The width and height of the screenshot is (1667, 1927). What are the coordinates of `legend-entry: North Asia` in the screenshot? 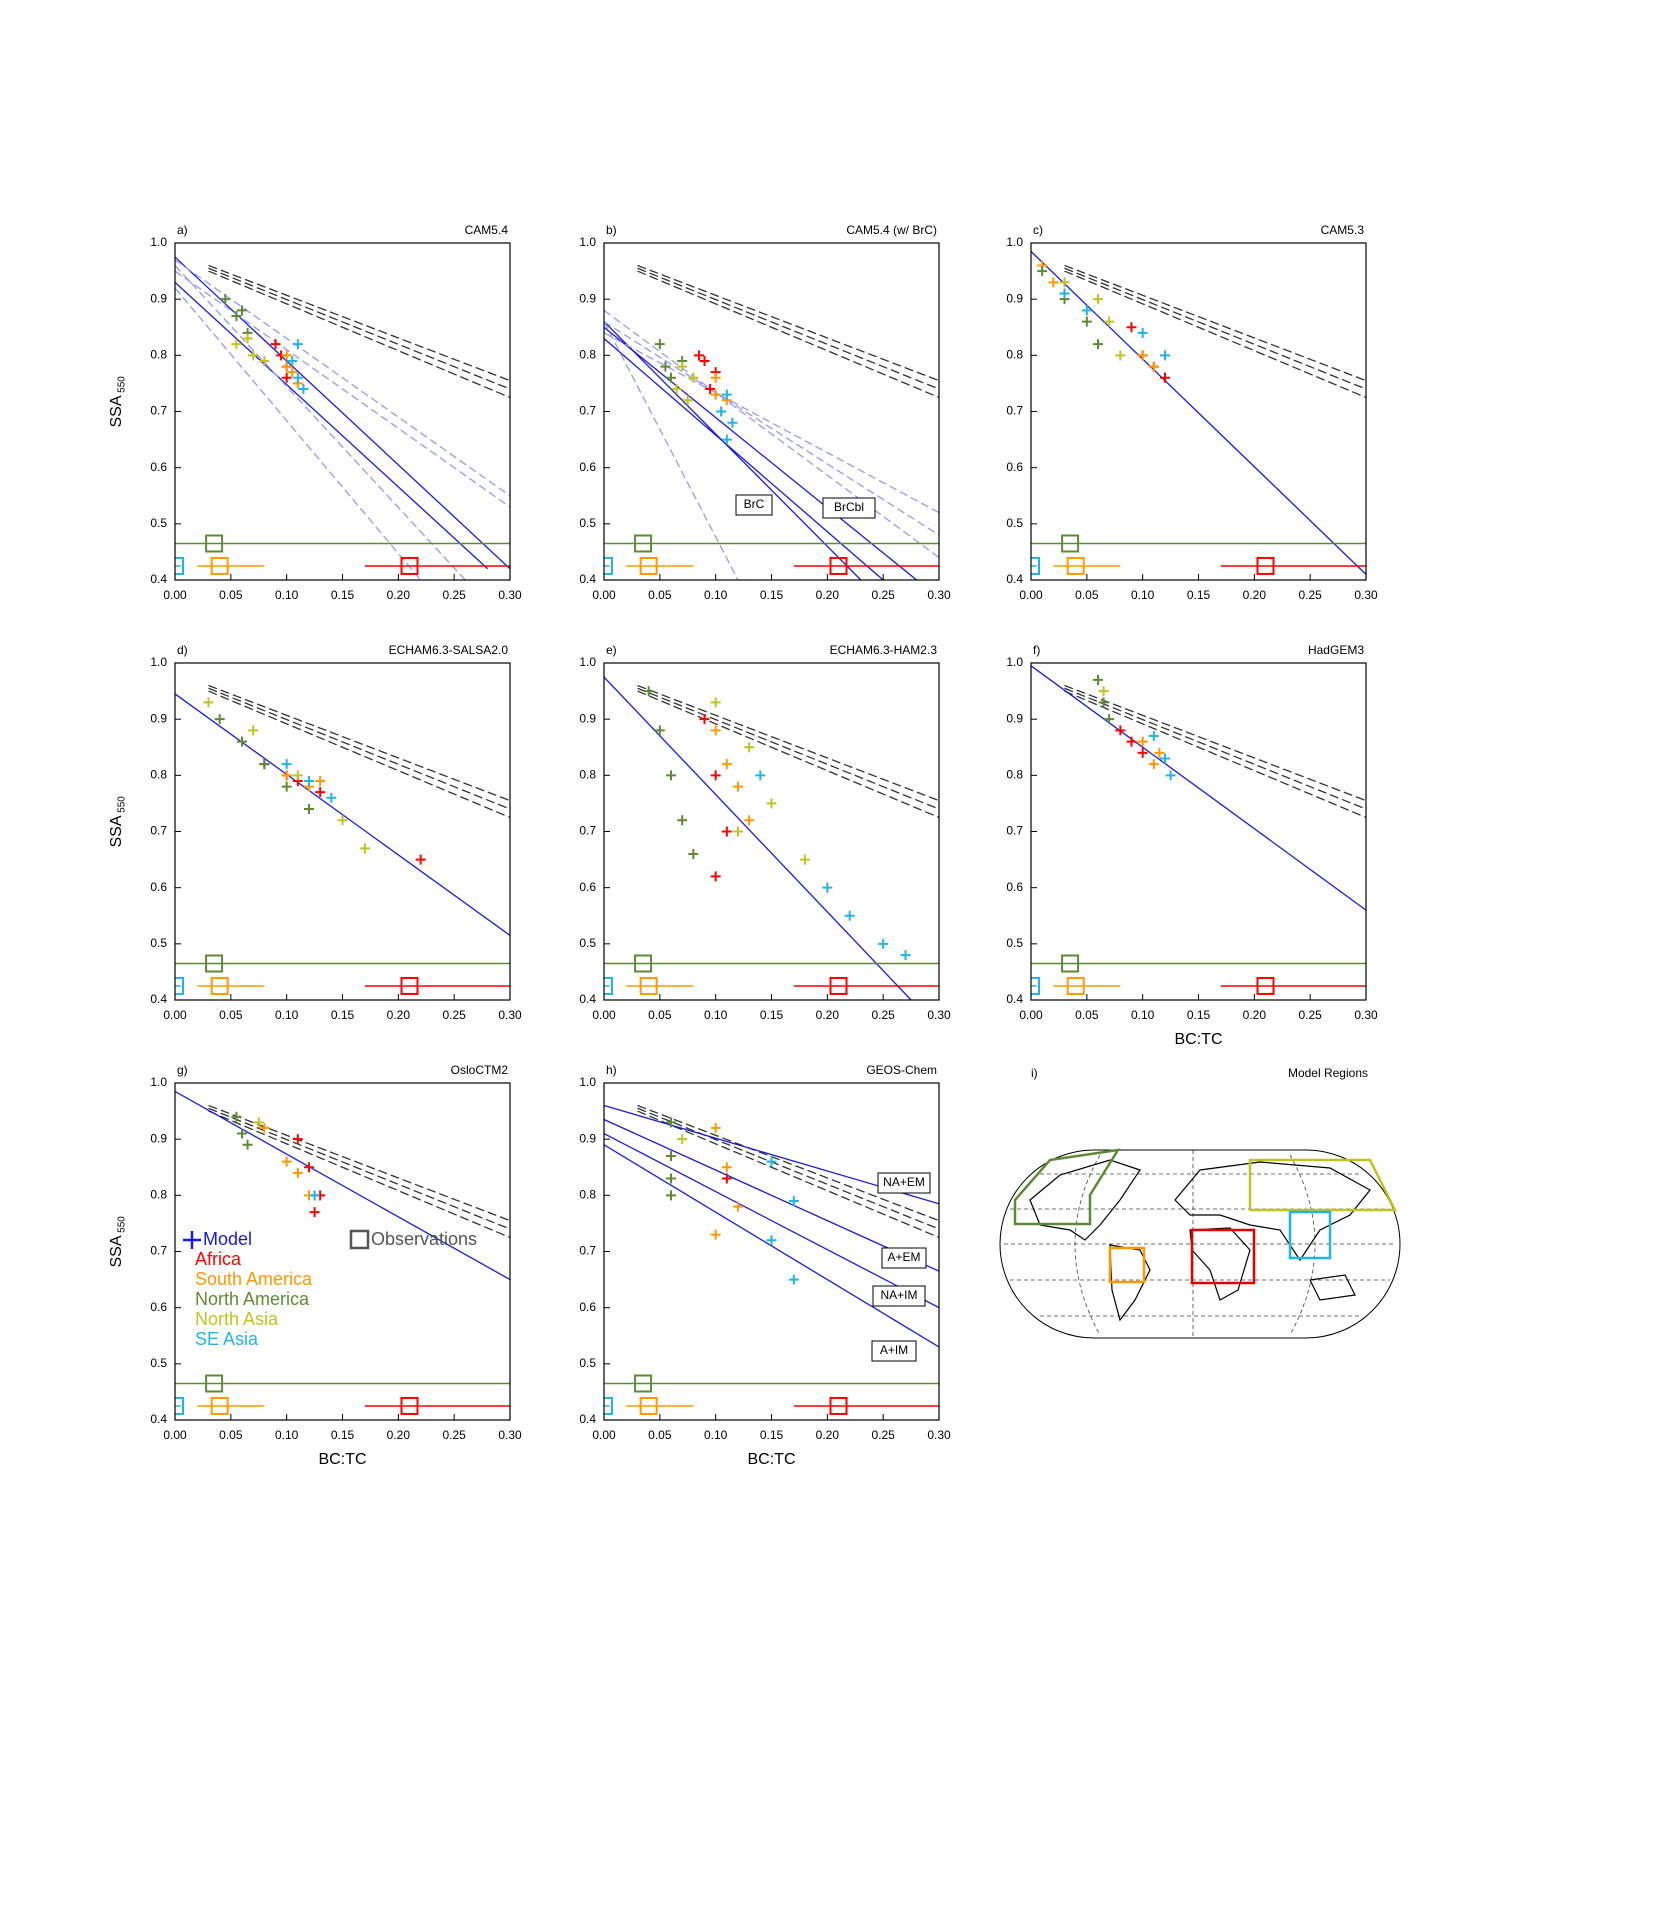 It's located at (237, 1319).